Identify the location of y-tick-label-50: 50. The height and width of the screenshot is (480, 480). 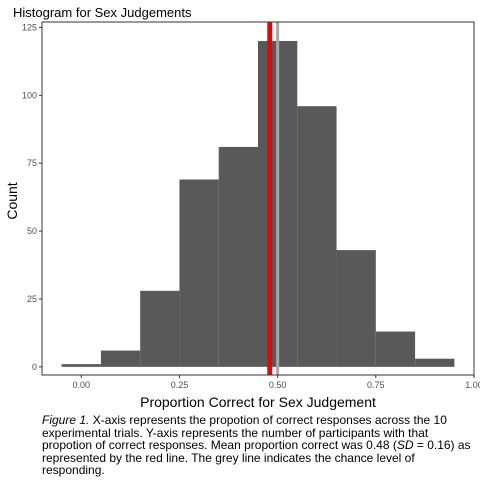
(32, 231).